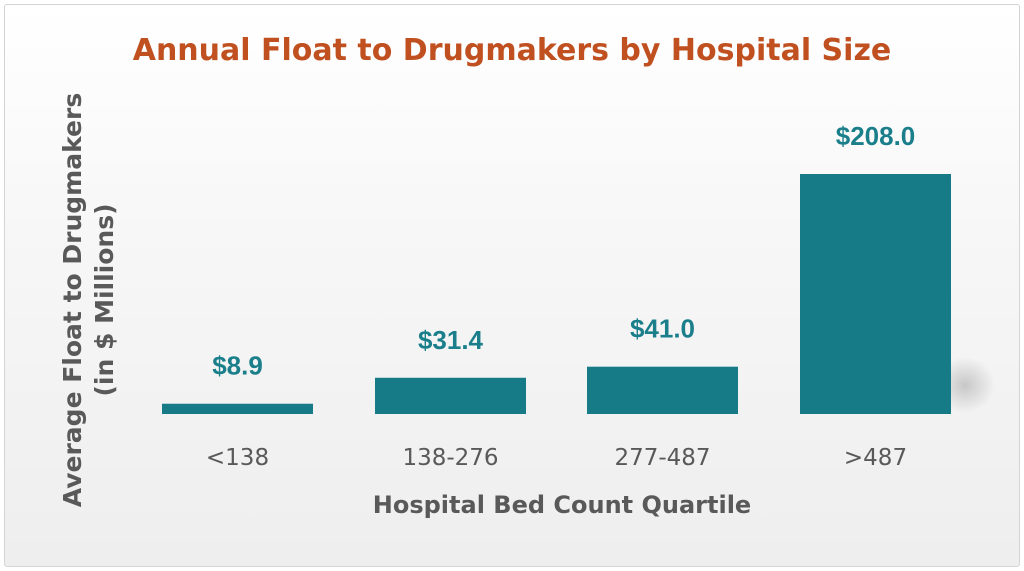  I want to click on x-tick-label-1: <138, so click(237, 458).